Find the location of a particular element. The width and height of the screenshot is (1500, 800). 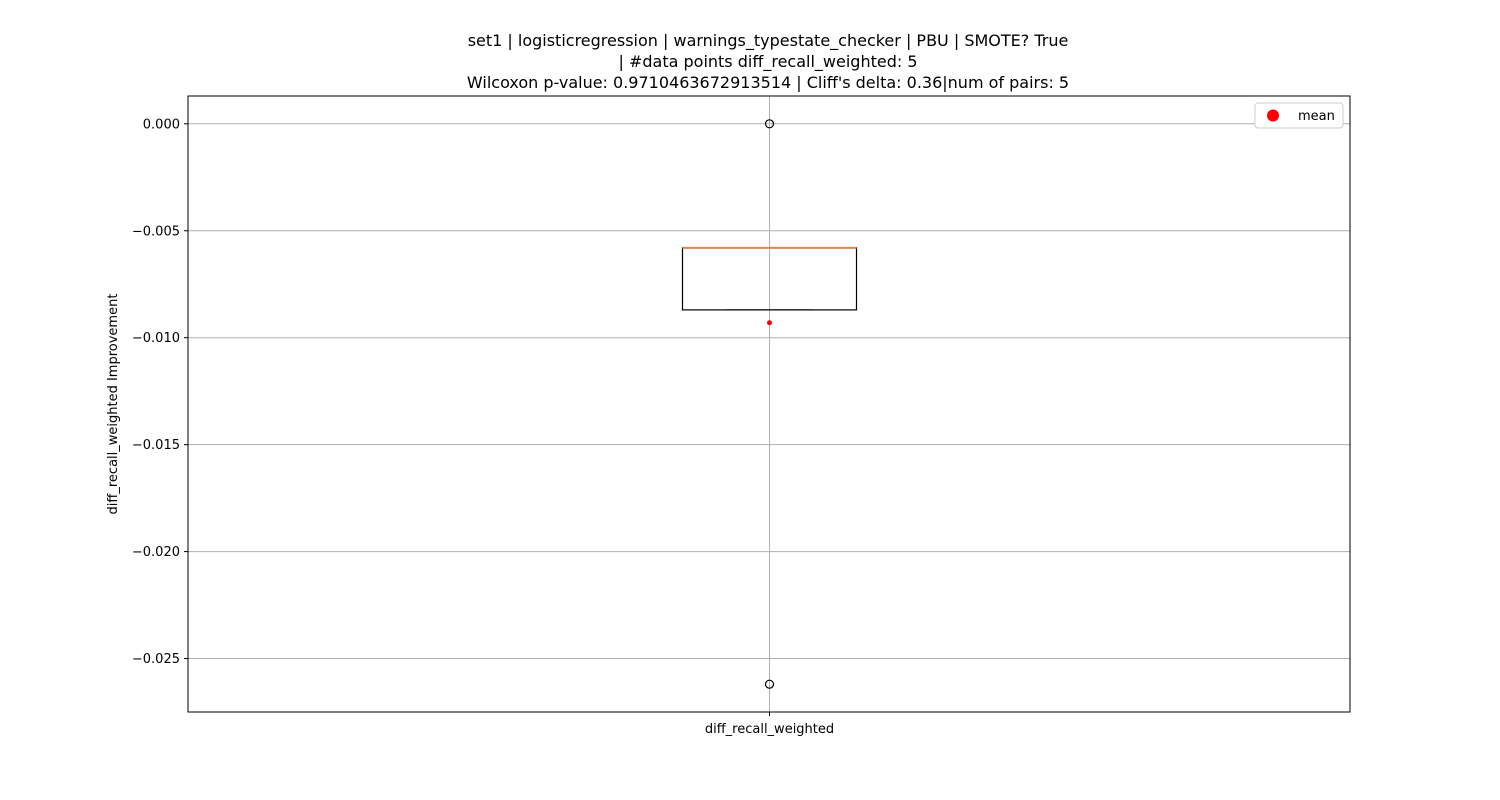

box-series is located at coordinates (769, 404).